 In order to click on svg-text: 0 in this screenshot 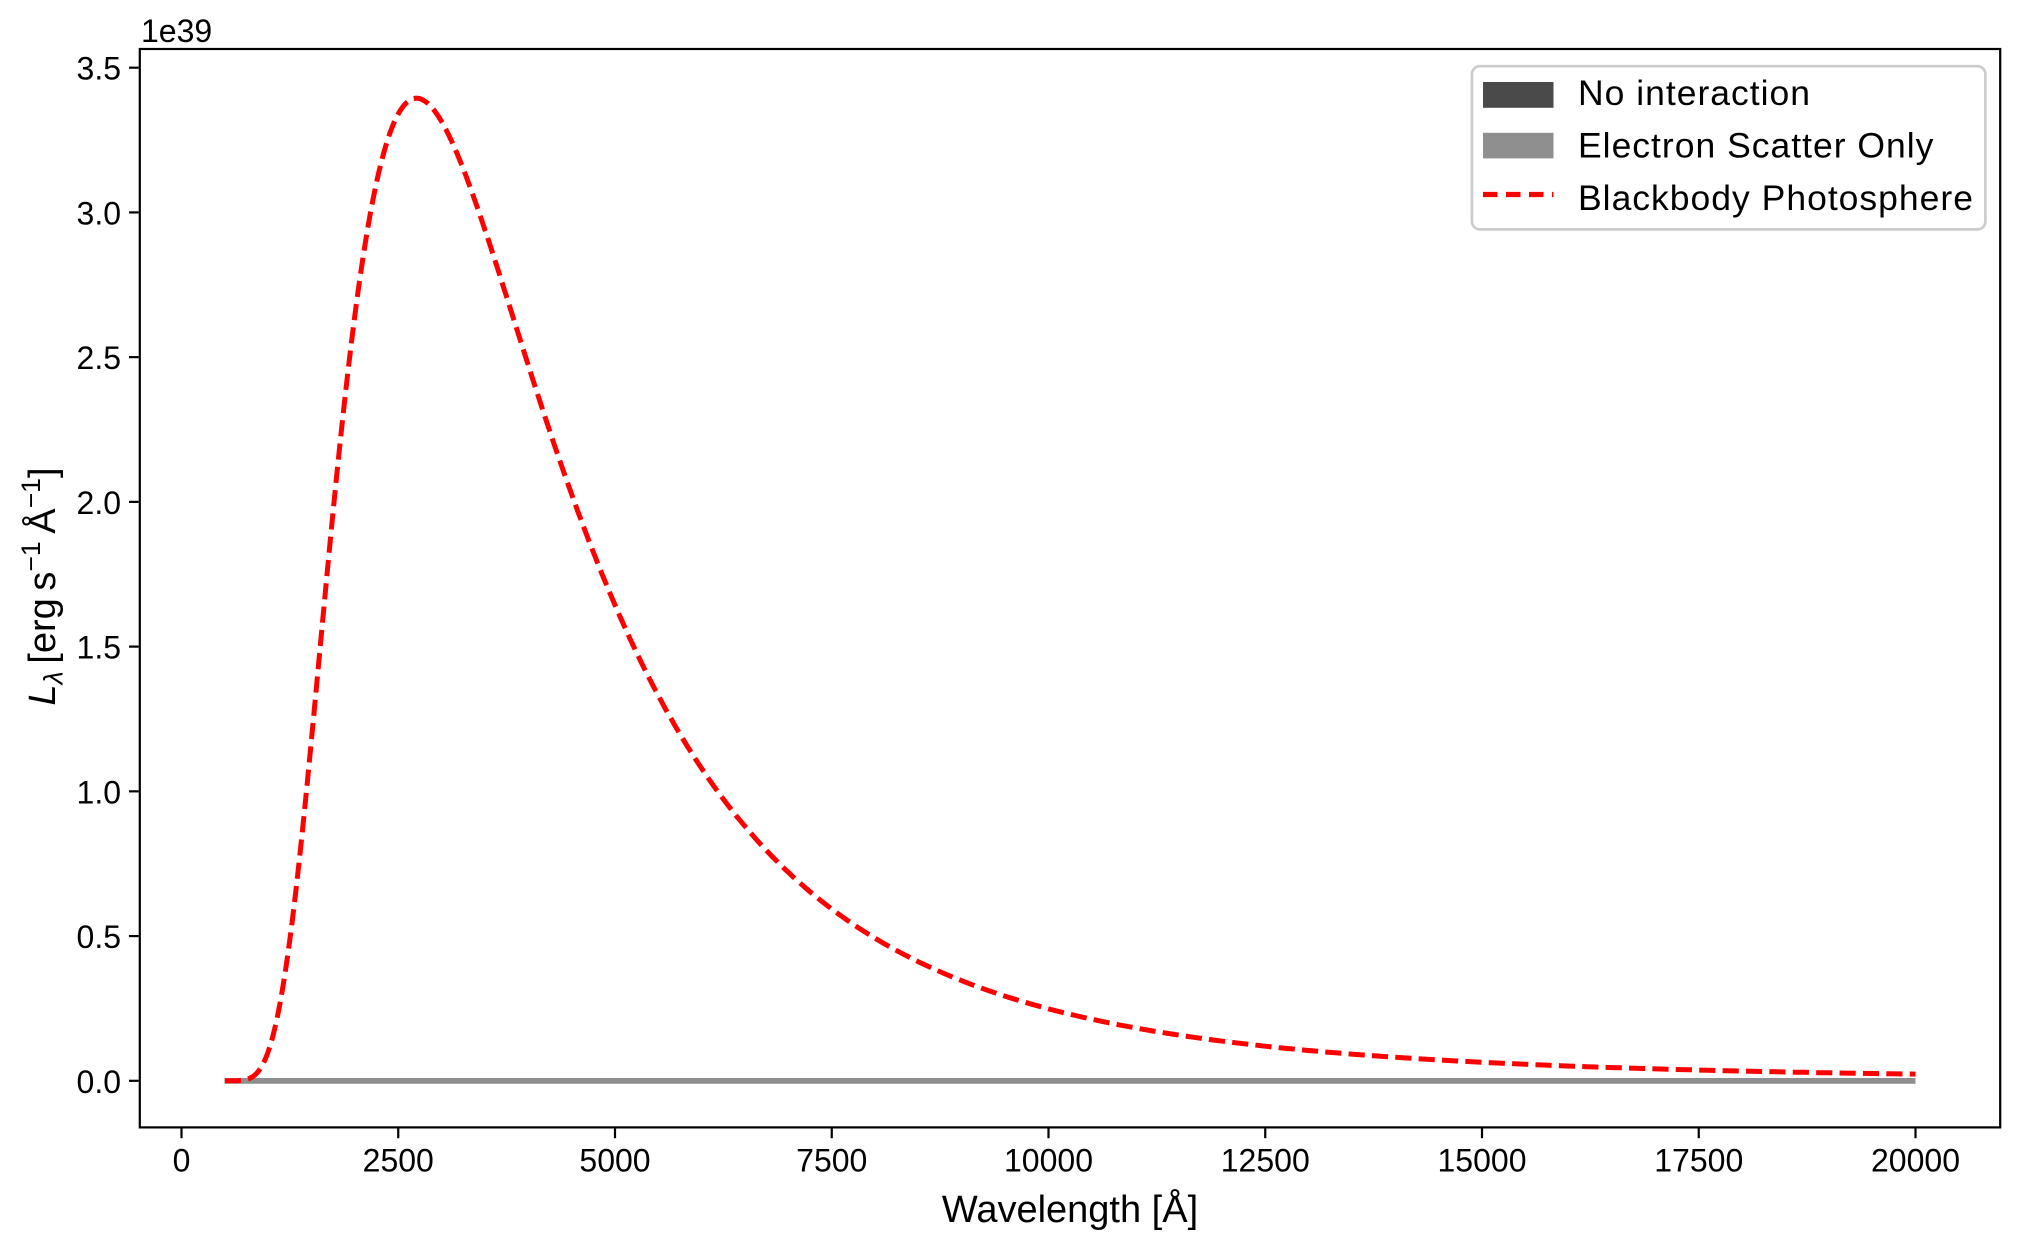, I will do `click(182, 1160)`.